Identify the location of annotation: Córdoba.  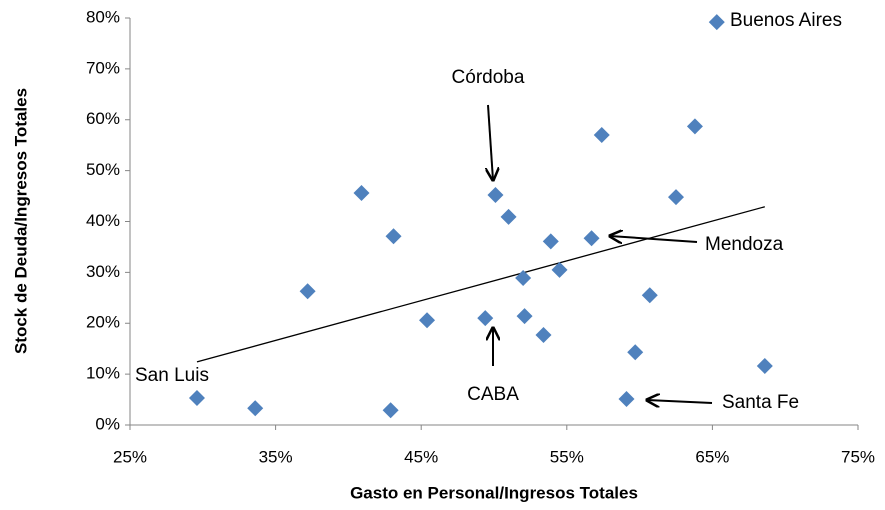
(488, 77).